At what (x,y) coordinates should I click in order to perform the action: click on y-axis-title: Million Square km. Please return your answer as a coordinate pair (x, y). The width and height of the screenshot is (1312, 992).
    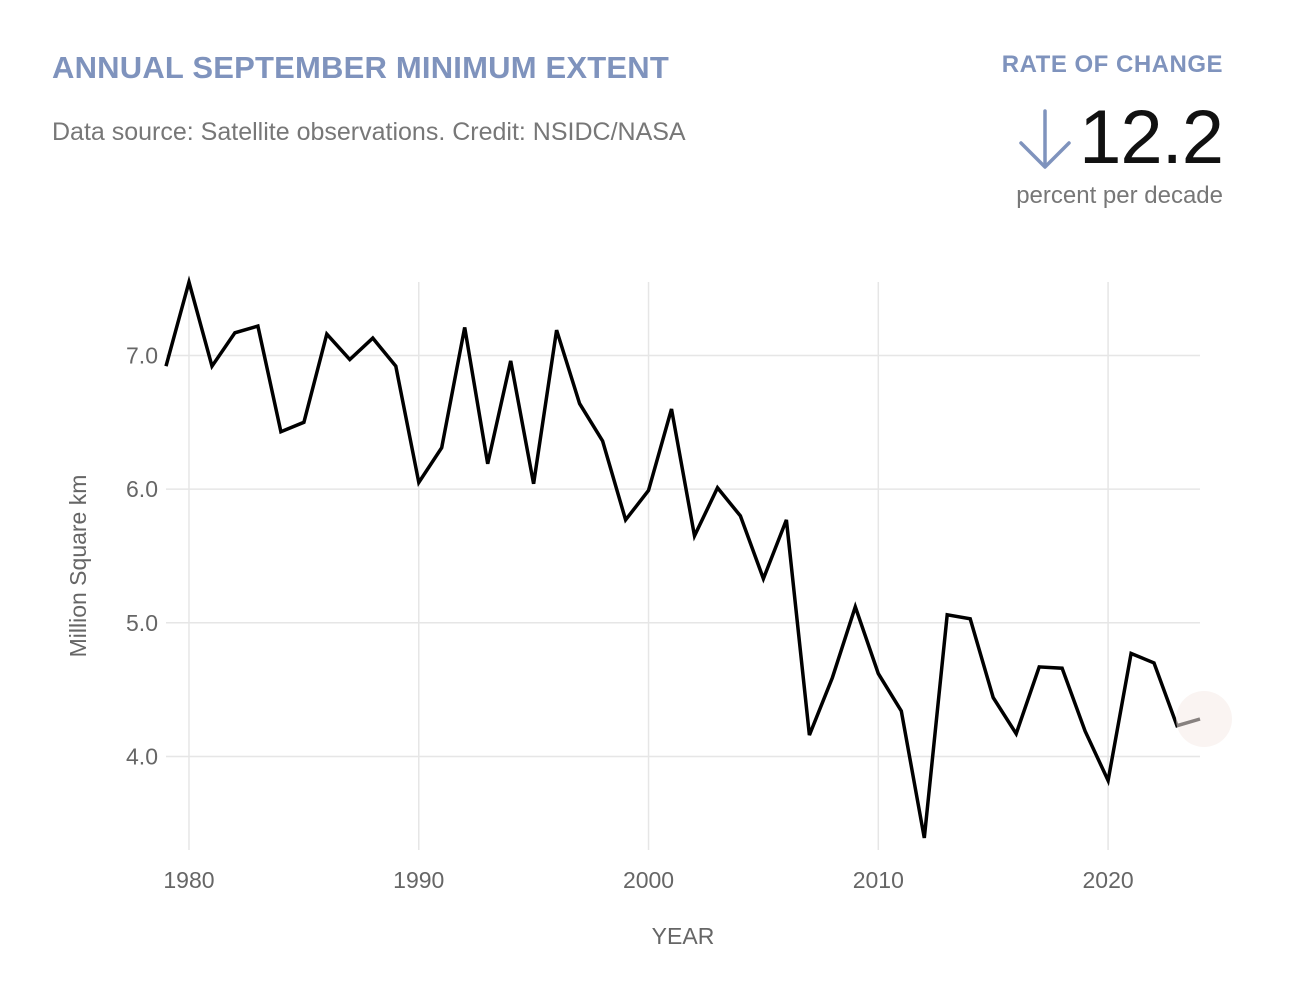
    Looking at the image, I should click on (78, 566).